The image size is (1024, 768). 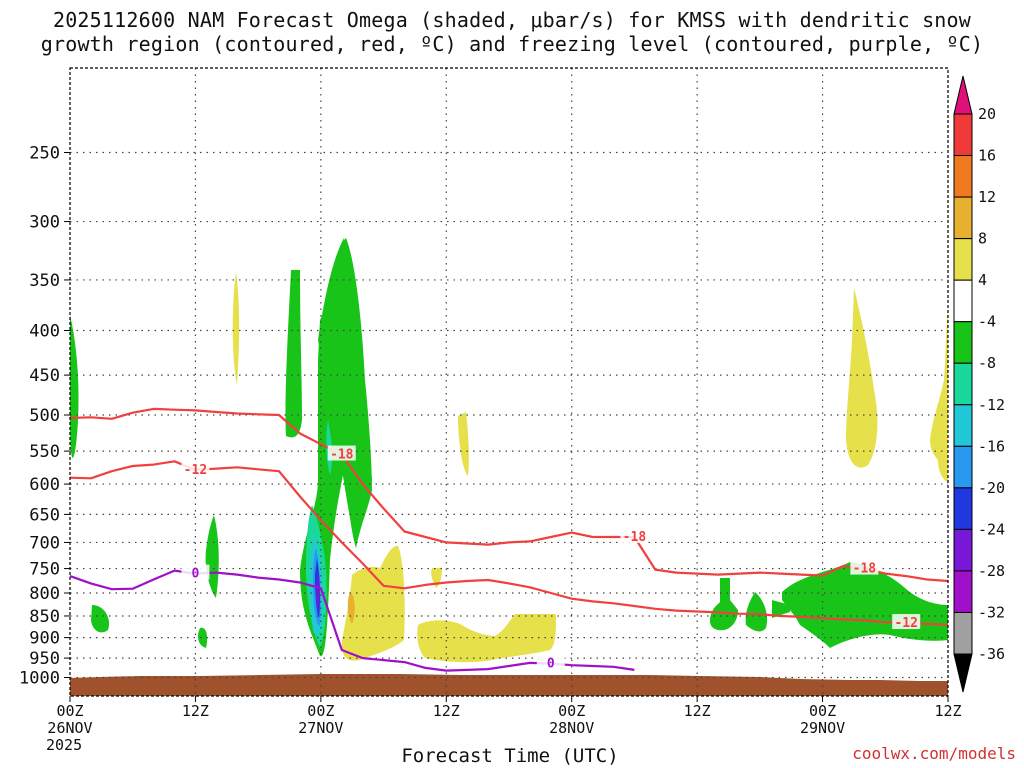 What do you see at coordinates (987, 114) in the screenshot?
I see `colorbar-label: 20` at bounding box center [987, 114].